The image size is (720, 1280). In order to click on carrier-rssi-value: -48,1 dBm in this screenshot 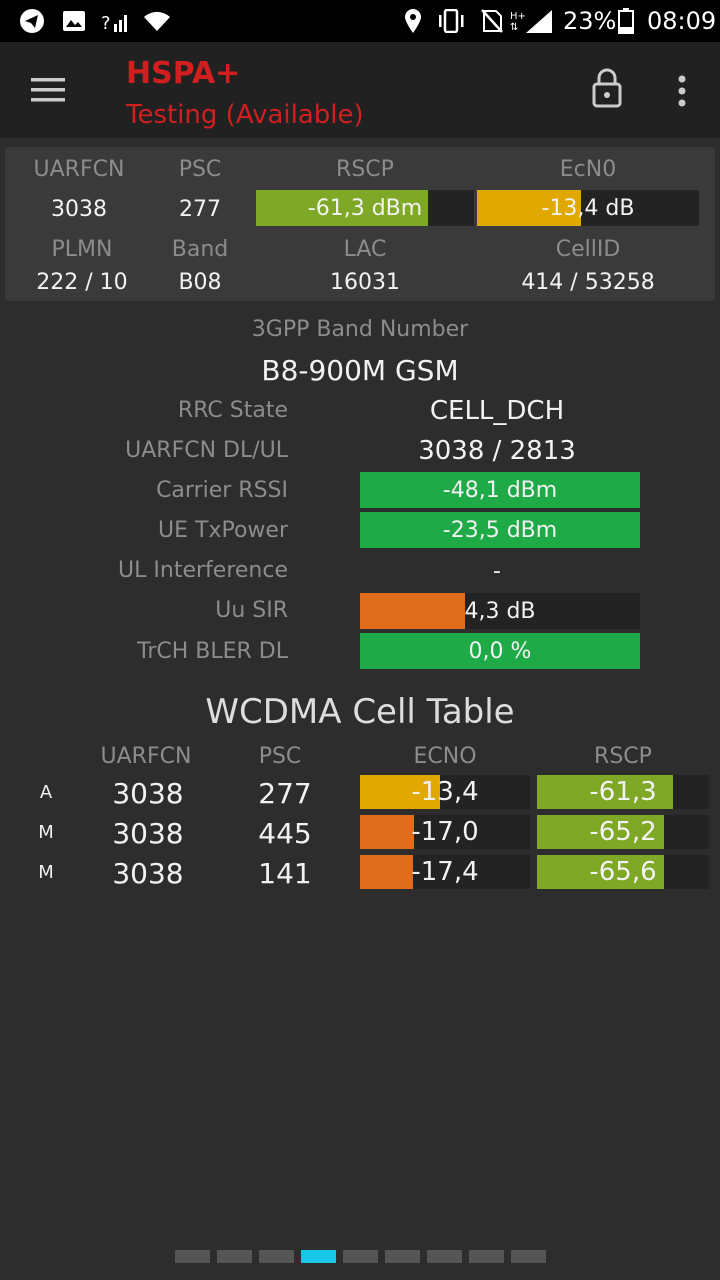, I will do `click(500, 490)`.